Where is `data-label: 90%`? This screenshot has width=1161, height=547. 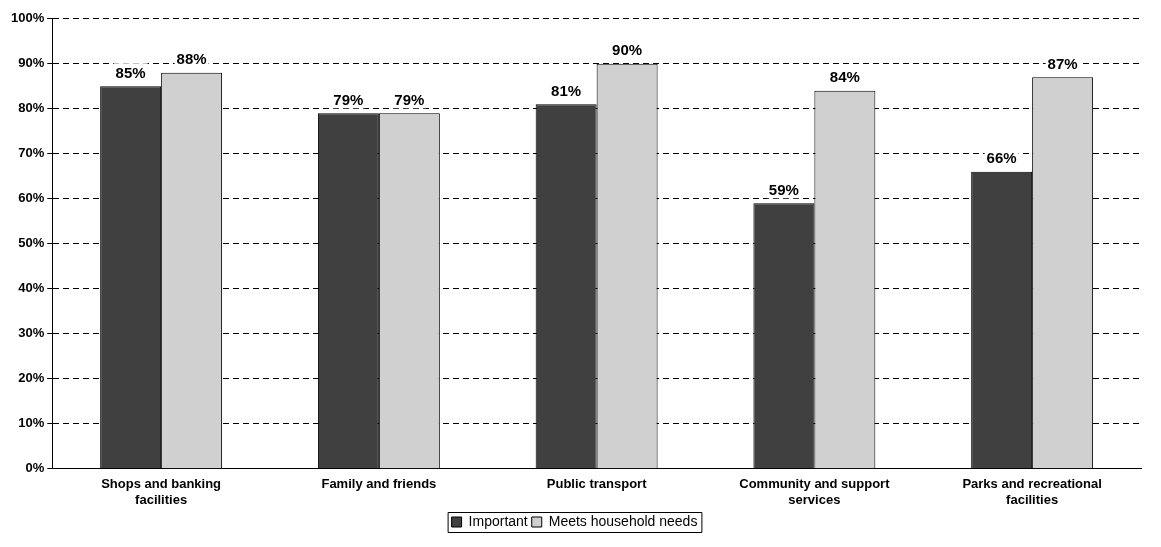 data-label: 90% is located at coordinates (627, 50).